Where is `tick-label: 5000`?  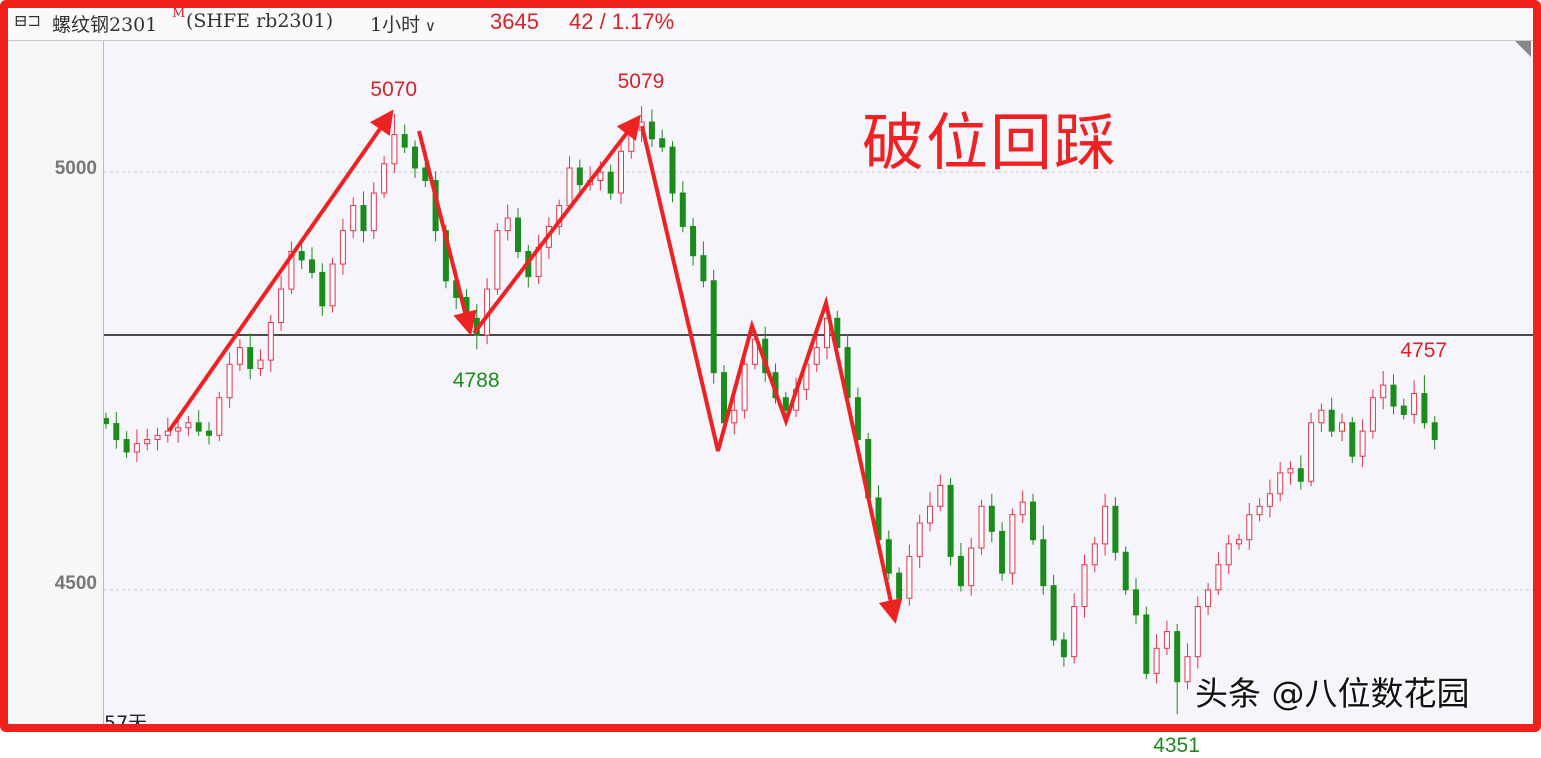 tick-label: 5000 is located at coordinates (75, 168).